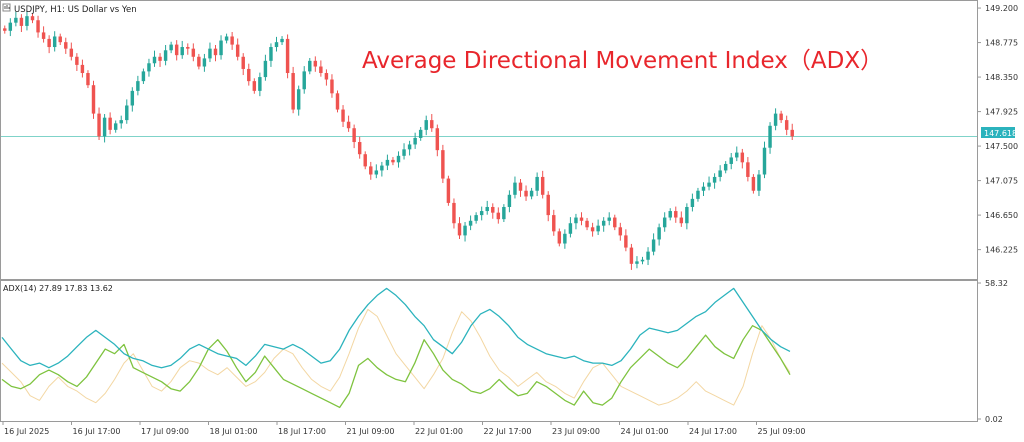 This screenshot has height=442, width=1024. Describe the element at coordinates (165, 431) in the screenshot. I see `time-tick-label: 17 Jul 09:00` at that location.